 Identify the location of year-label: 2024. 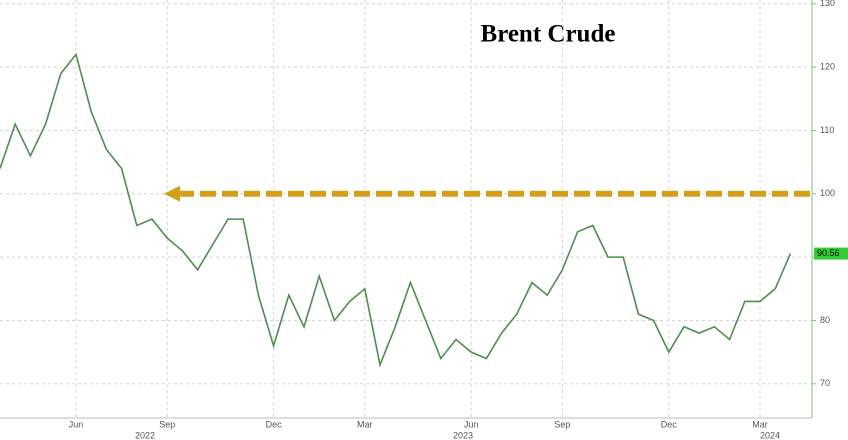
(770, 435).